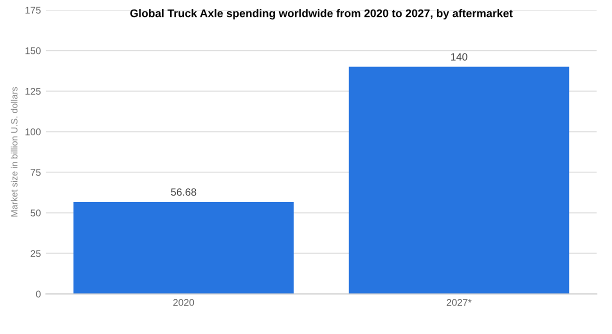 The image size is (612, 334). Describe the element at coordinates (183, 302) in the screenshot. I see `x-tick-label: 2020` at that location.